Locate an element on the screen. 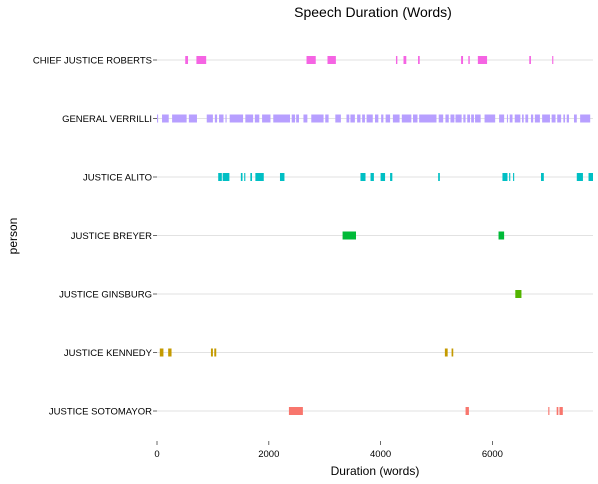 This screenshot has height=484, width=598. x-tick-label-4000: 4000 is located at coordinates (380, 454).